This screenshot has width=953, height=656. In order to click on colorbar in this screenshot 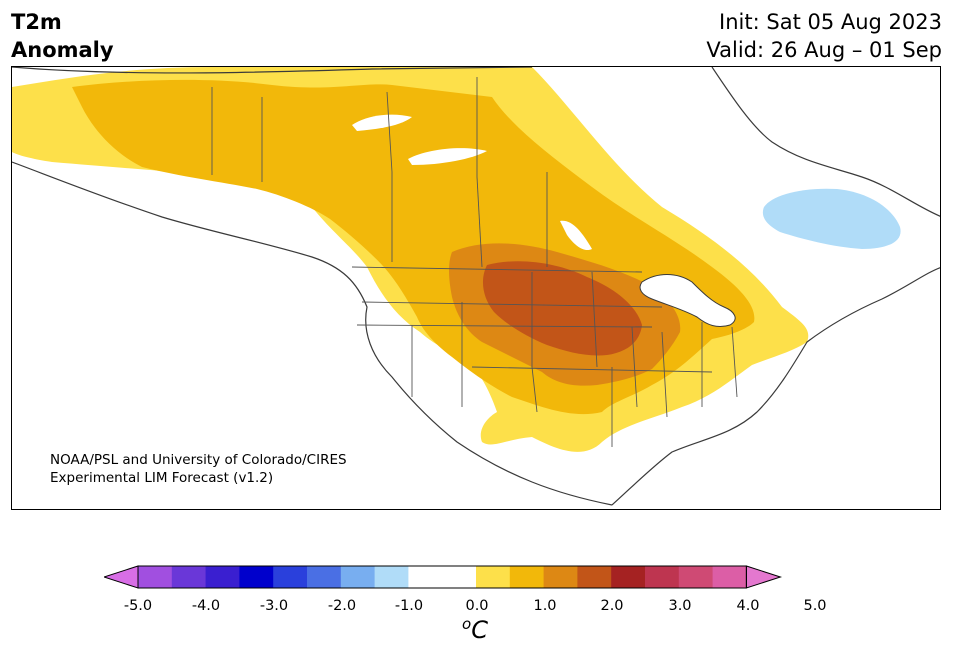, I will do `click(443, 577)`.